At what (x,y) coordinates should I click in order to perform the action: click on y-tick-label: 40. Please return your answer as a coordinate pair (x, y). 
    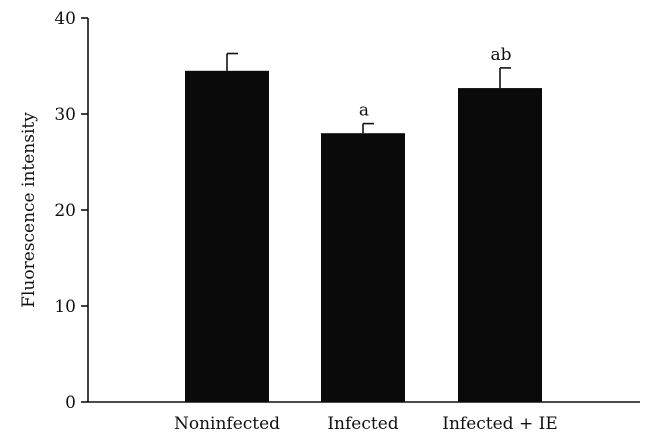
    Looking at the image, I should click on (65, 19).